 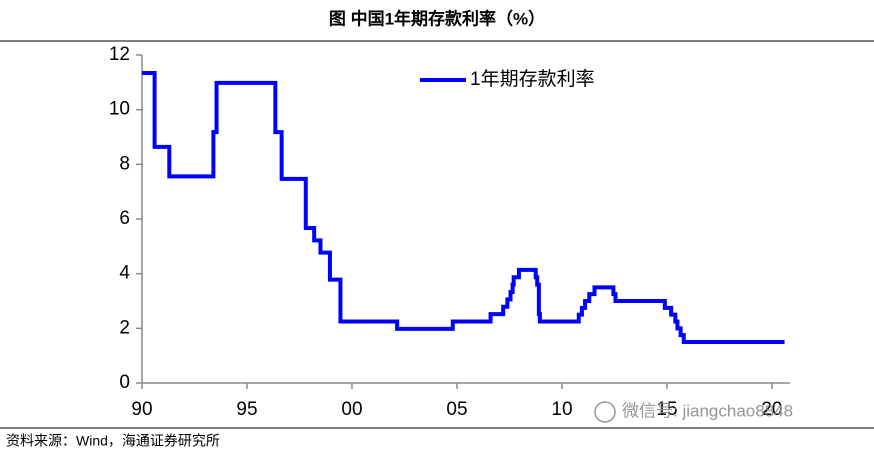 What do you see at coordinates (246, 409) in the screenshot?
I see `x-tick-label: 95` at bounding box center [246, 409].